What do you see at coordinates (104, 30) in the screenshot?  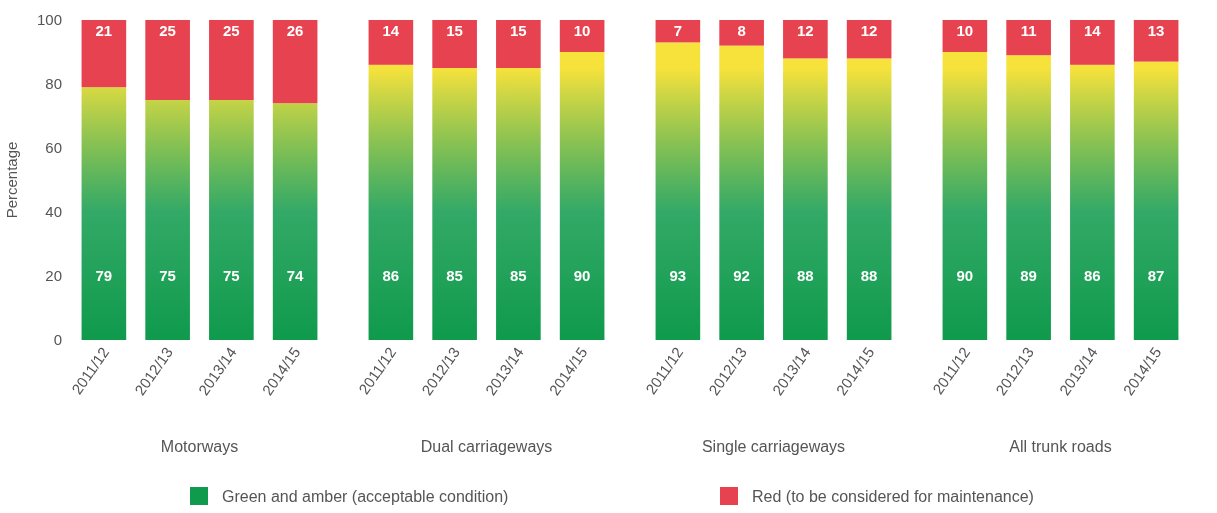 I see `data-label: 21` at bounding box center [104, 30].